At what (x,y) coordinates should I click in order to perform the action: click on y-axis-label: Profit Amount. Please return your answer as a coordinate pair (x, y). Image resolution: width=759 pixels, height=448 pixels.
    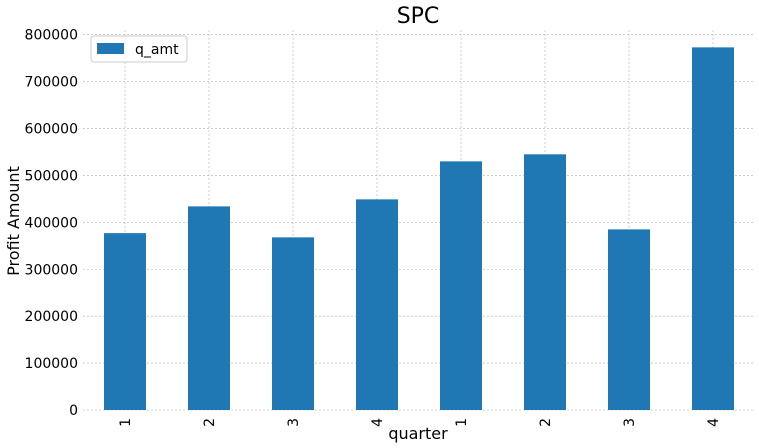
    Looking at the image, I should click on (13, 221).